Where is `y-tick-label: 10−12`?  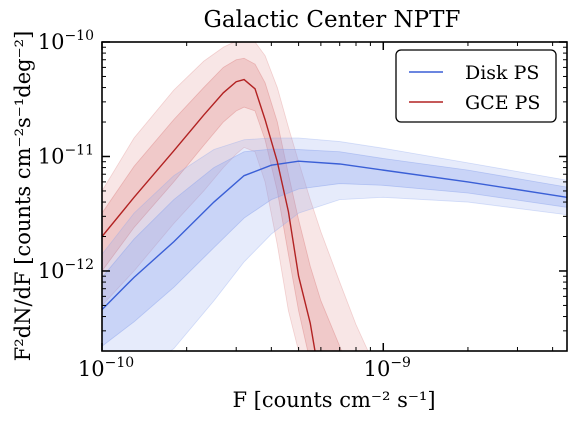 y-tick-label: 10−12 is located at coordinates (66, 270).